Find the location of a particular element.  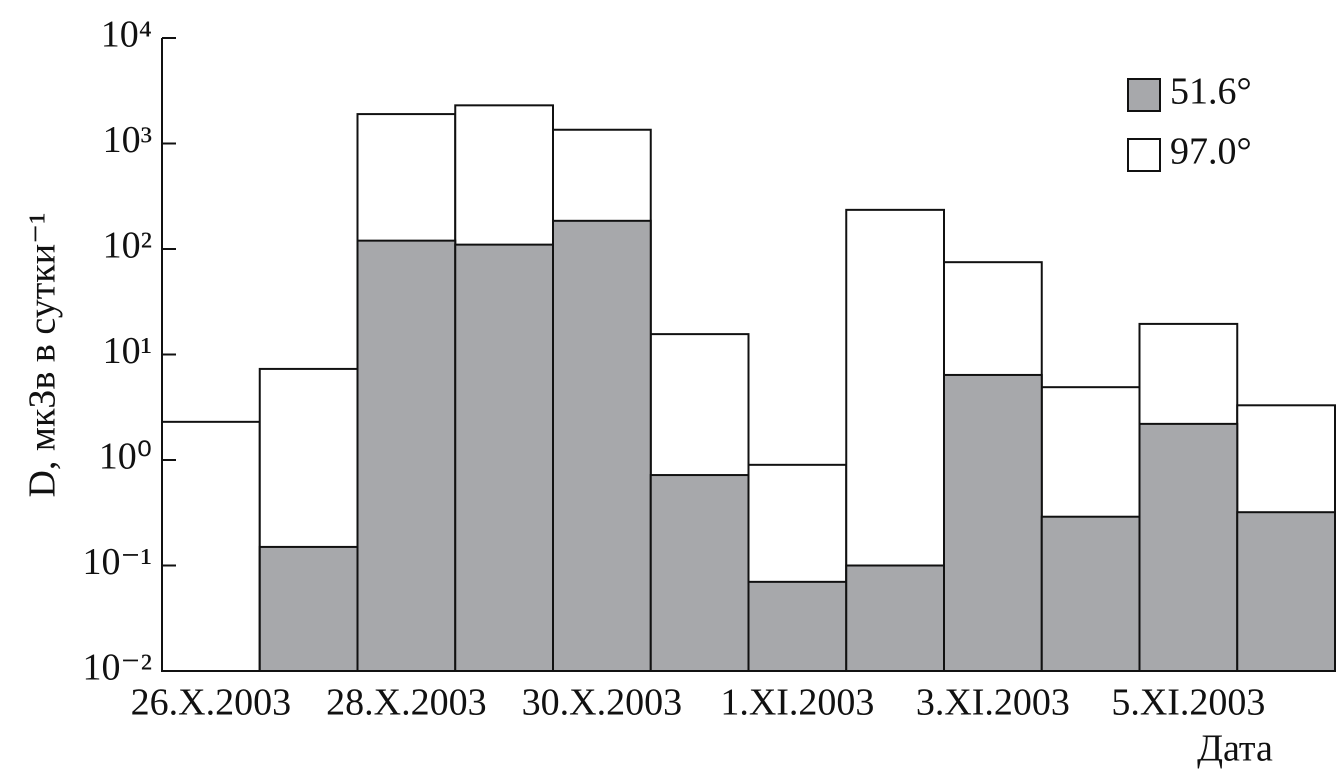

y-tick-label: 10² is located at coordinates (127, 246).